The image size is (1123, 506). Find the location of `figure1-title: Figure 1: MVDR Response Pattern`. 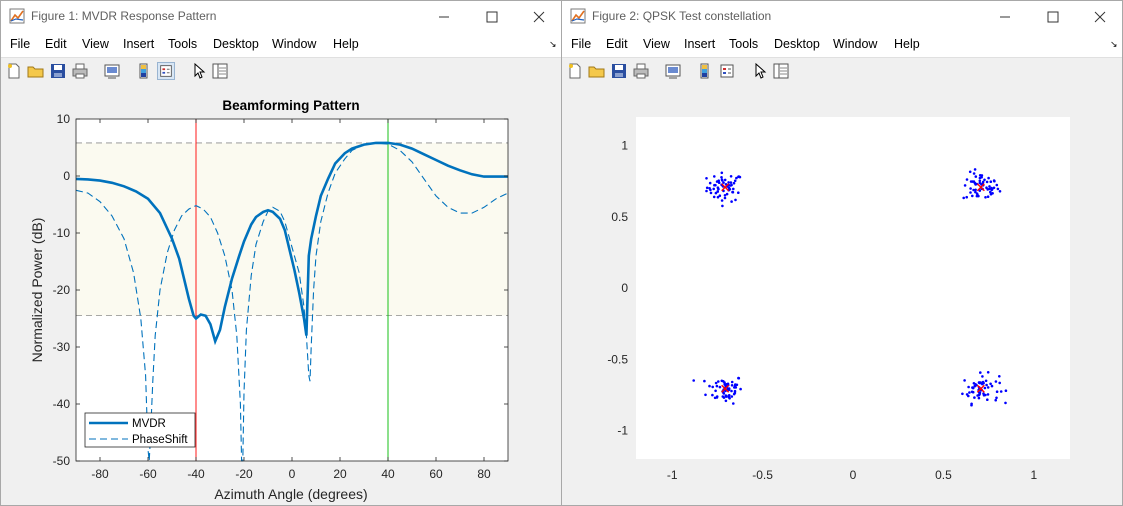

figure1-title: Figure 1: MVDR Response Pattern is located at coordinates (124, 16).